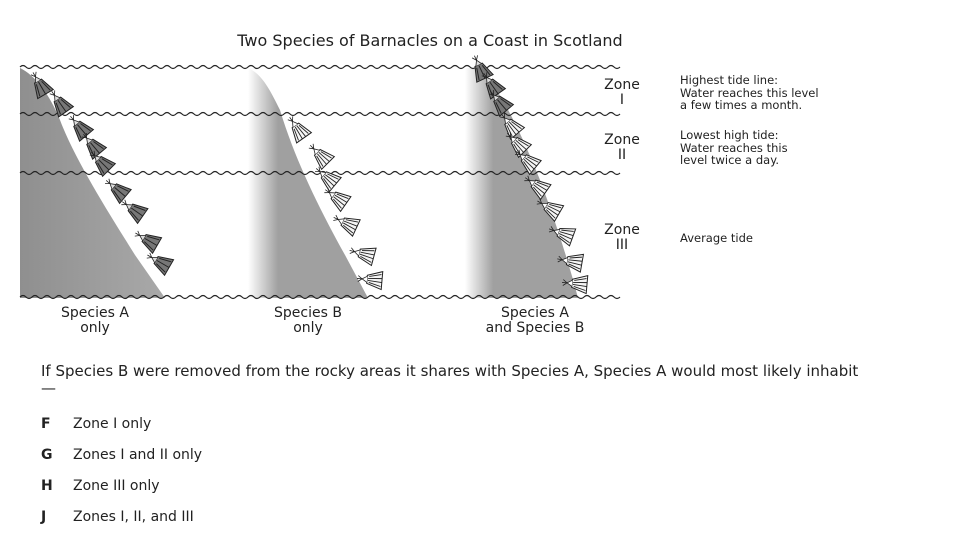 The image size is (978, 550). What do you see at coordinates (716, 238) in the screenshot?
I see `zone-note-3: Average tide` at bounding box center [716, 238].